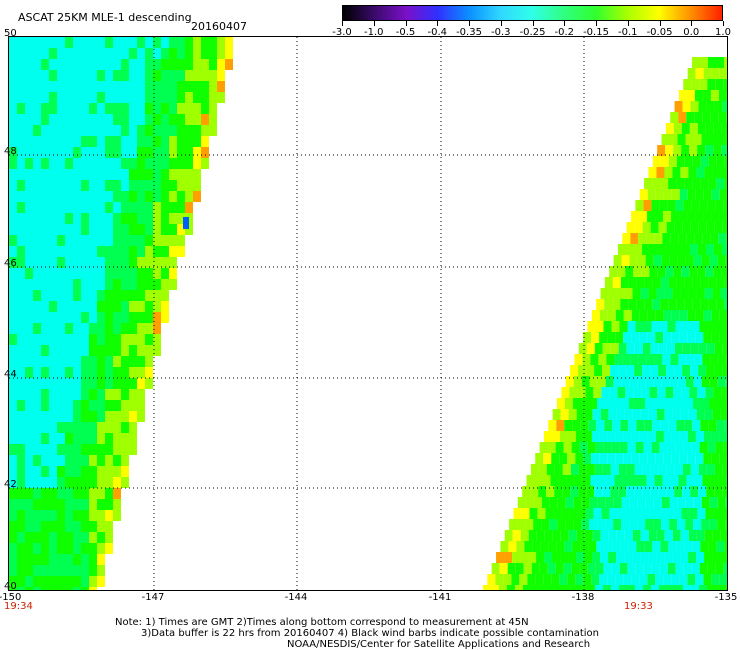  Describe the element at coordinates (10, 33) in the screenshot. I see `lat-label-50: 50` at that location.